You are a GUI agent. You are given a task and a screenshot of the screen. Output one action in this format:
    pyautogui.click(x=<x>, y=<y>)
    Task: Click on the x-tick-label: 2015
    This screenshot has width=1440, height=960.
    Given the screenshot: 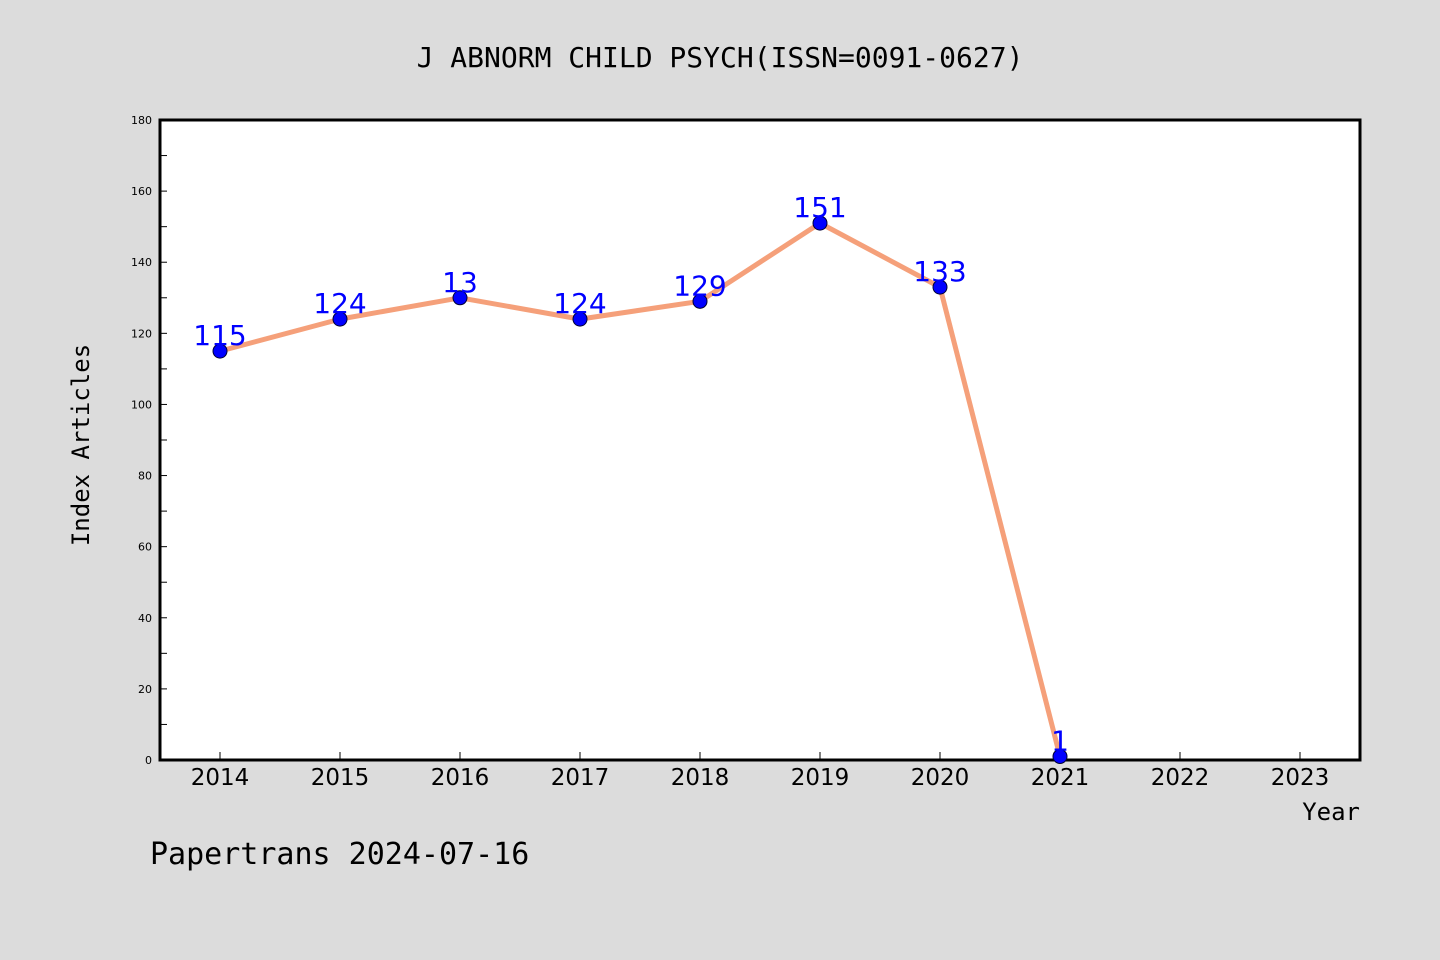 What is the action you would take?
    pyautogui.click(x=340, y=778)
    